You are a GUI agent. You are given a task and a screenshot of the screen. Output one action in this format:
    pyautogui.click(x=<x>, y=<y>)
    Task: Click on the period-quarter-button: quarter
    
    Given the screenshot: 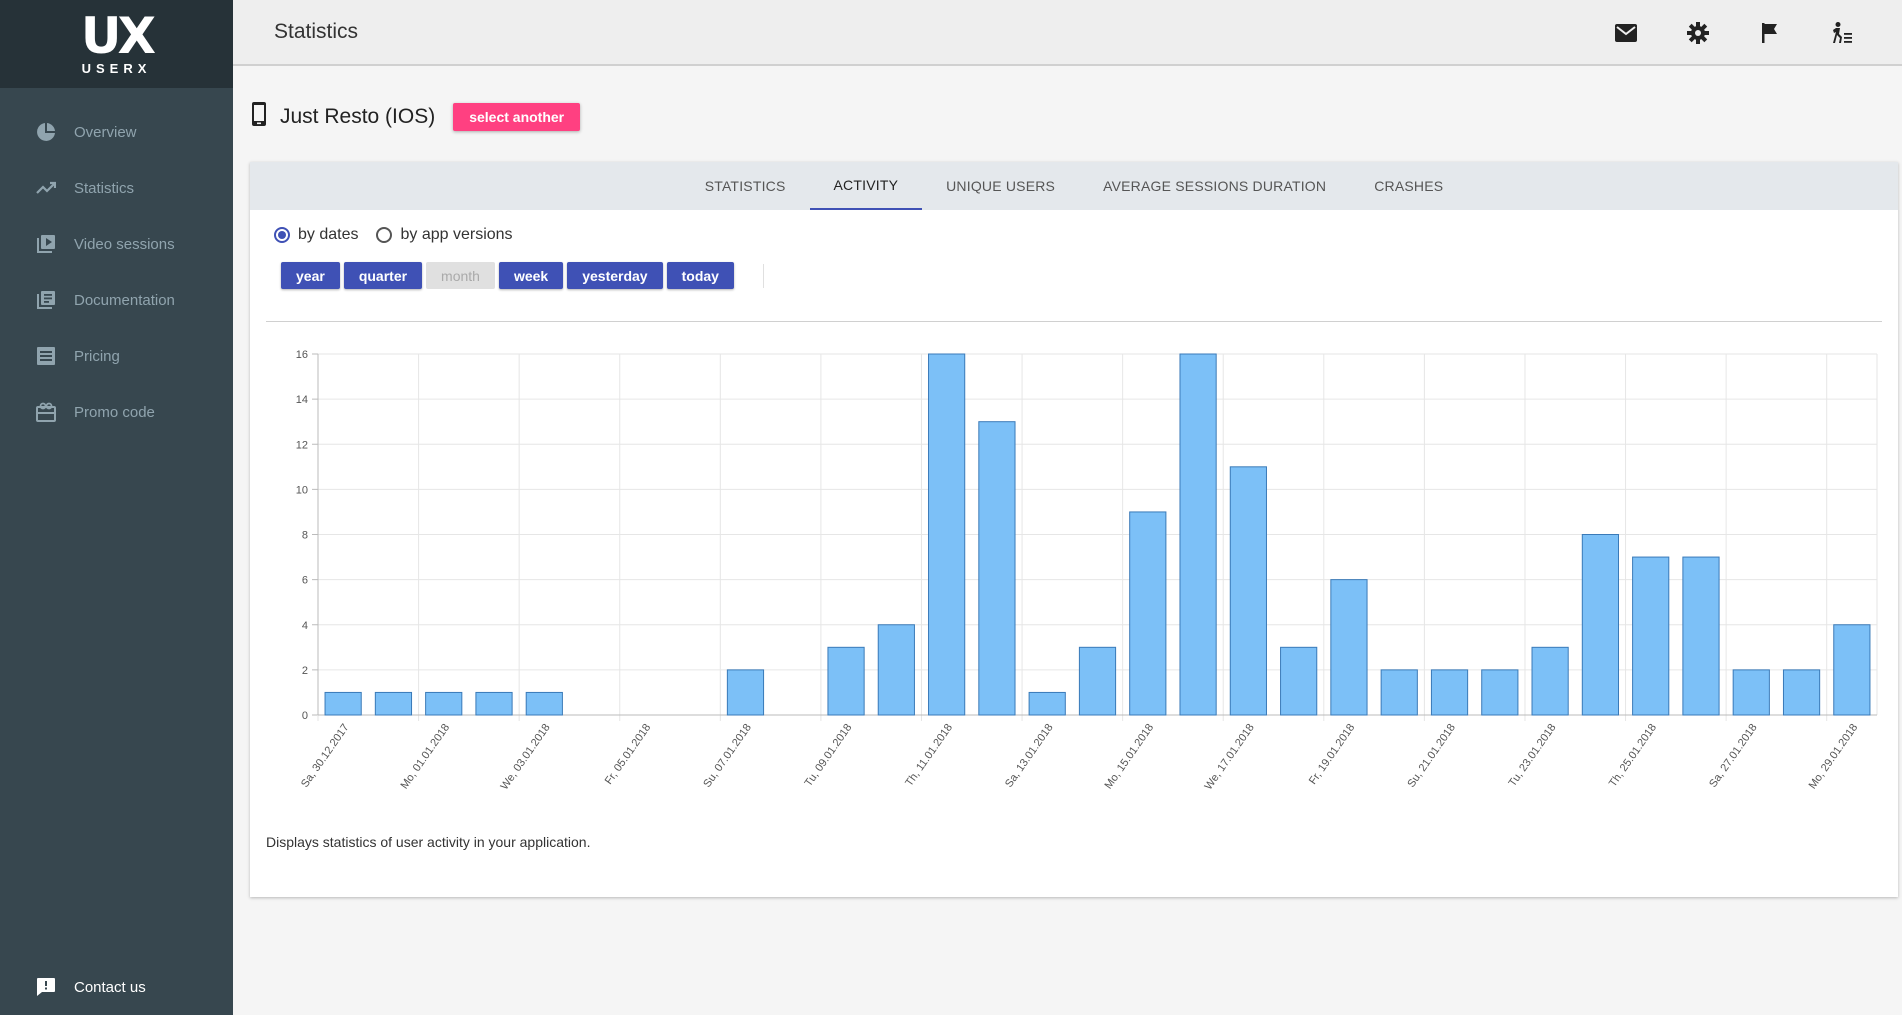 What is the action you would take?
    pyautogui.click(x=383, y=275)
    